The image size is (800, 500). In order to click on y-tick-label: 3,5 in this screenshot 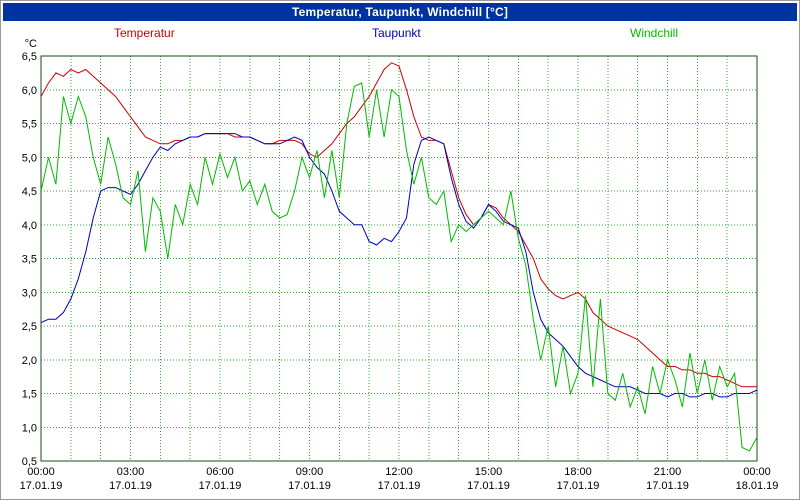, I will do `click(29, 260)`.